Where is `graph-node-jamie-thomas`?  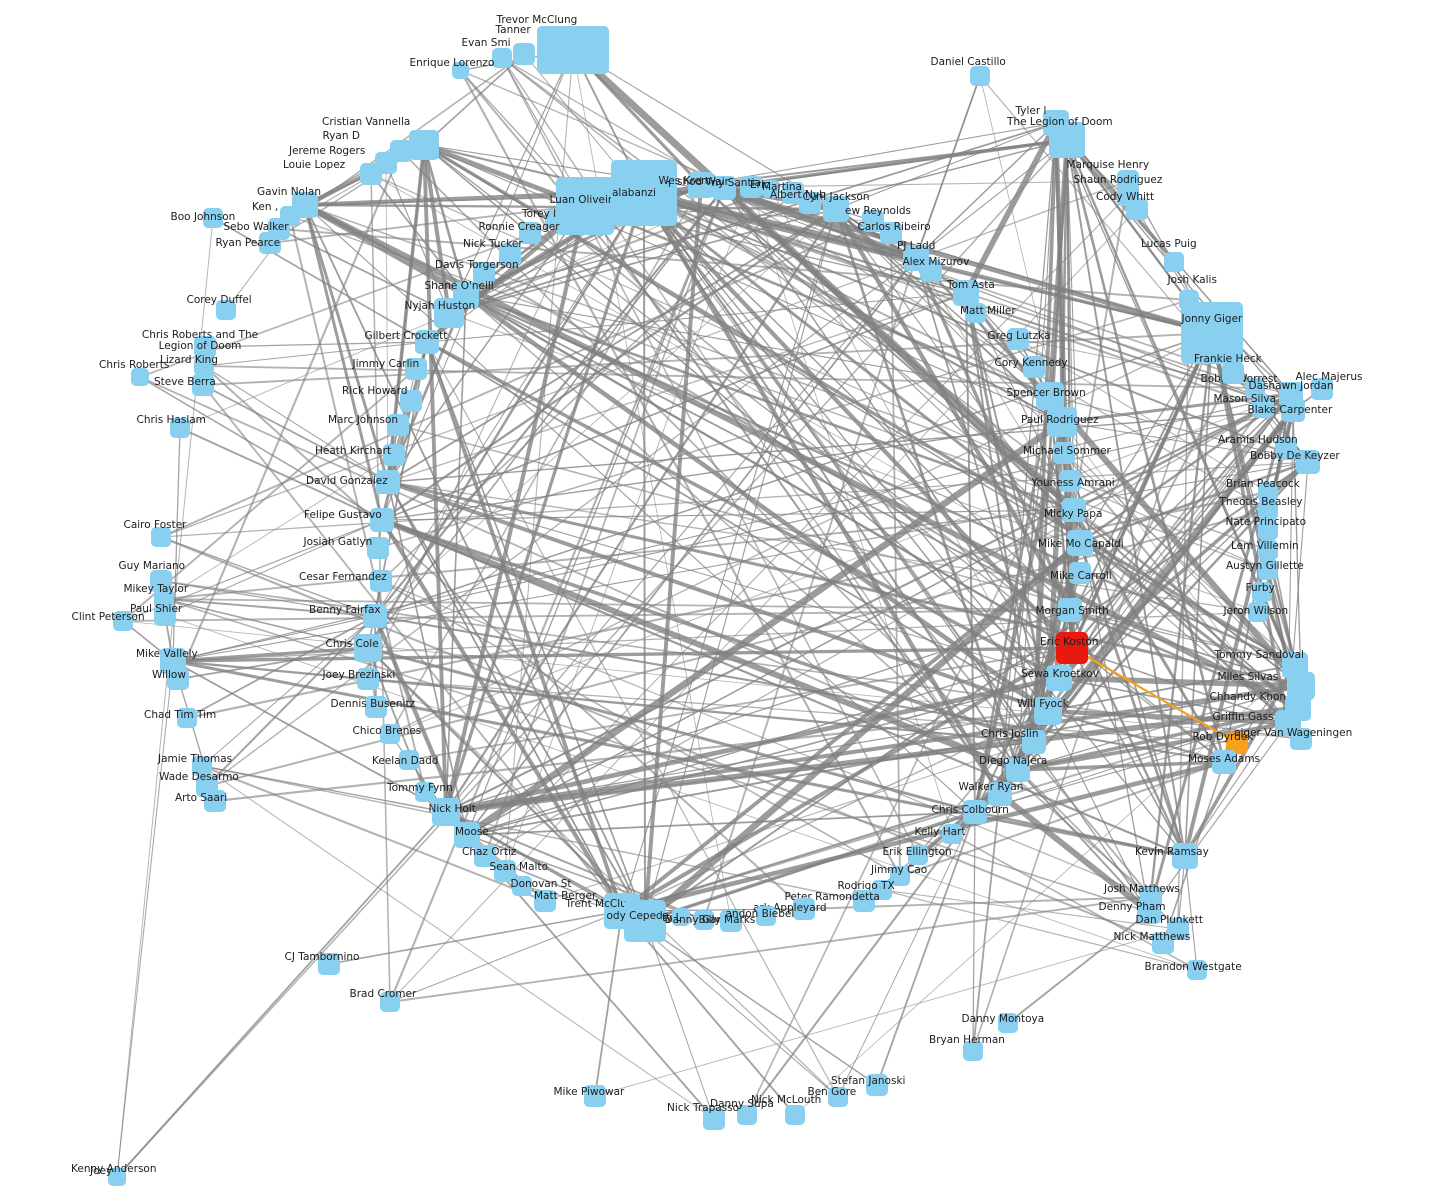 graph-node-jamie-thomas is located at coordinates (202, 766).